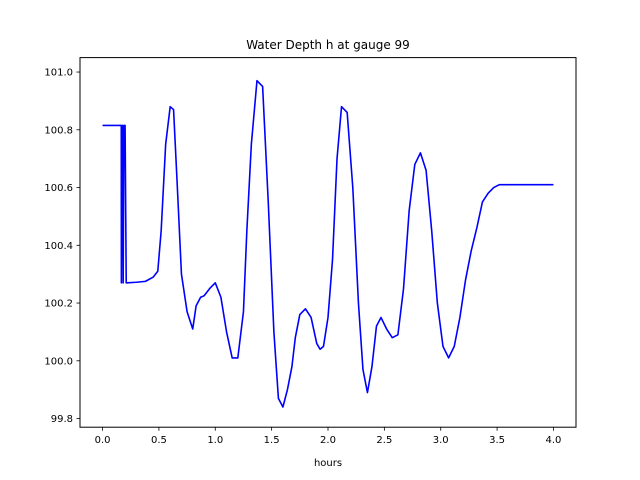 This screenshot has height=480, width=640. Describe the element at coordinates (62, 419) in the screenshot. I see `y-tick-label: 99.8` at that location.